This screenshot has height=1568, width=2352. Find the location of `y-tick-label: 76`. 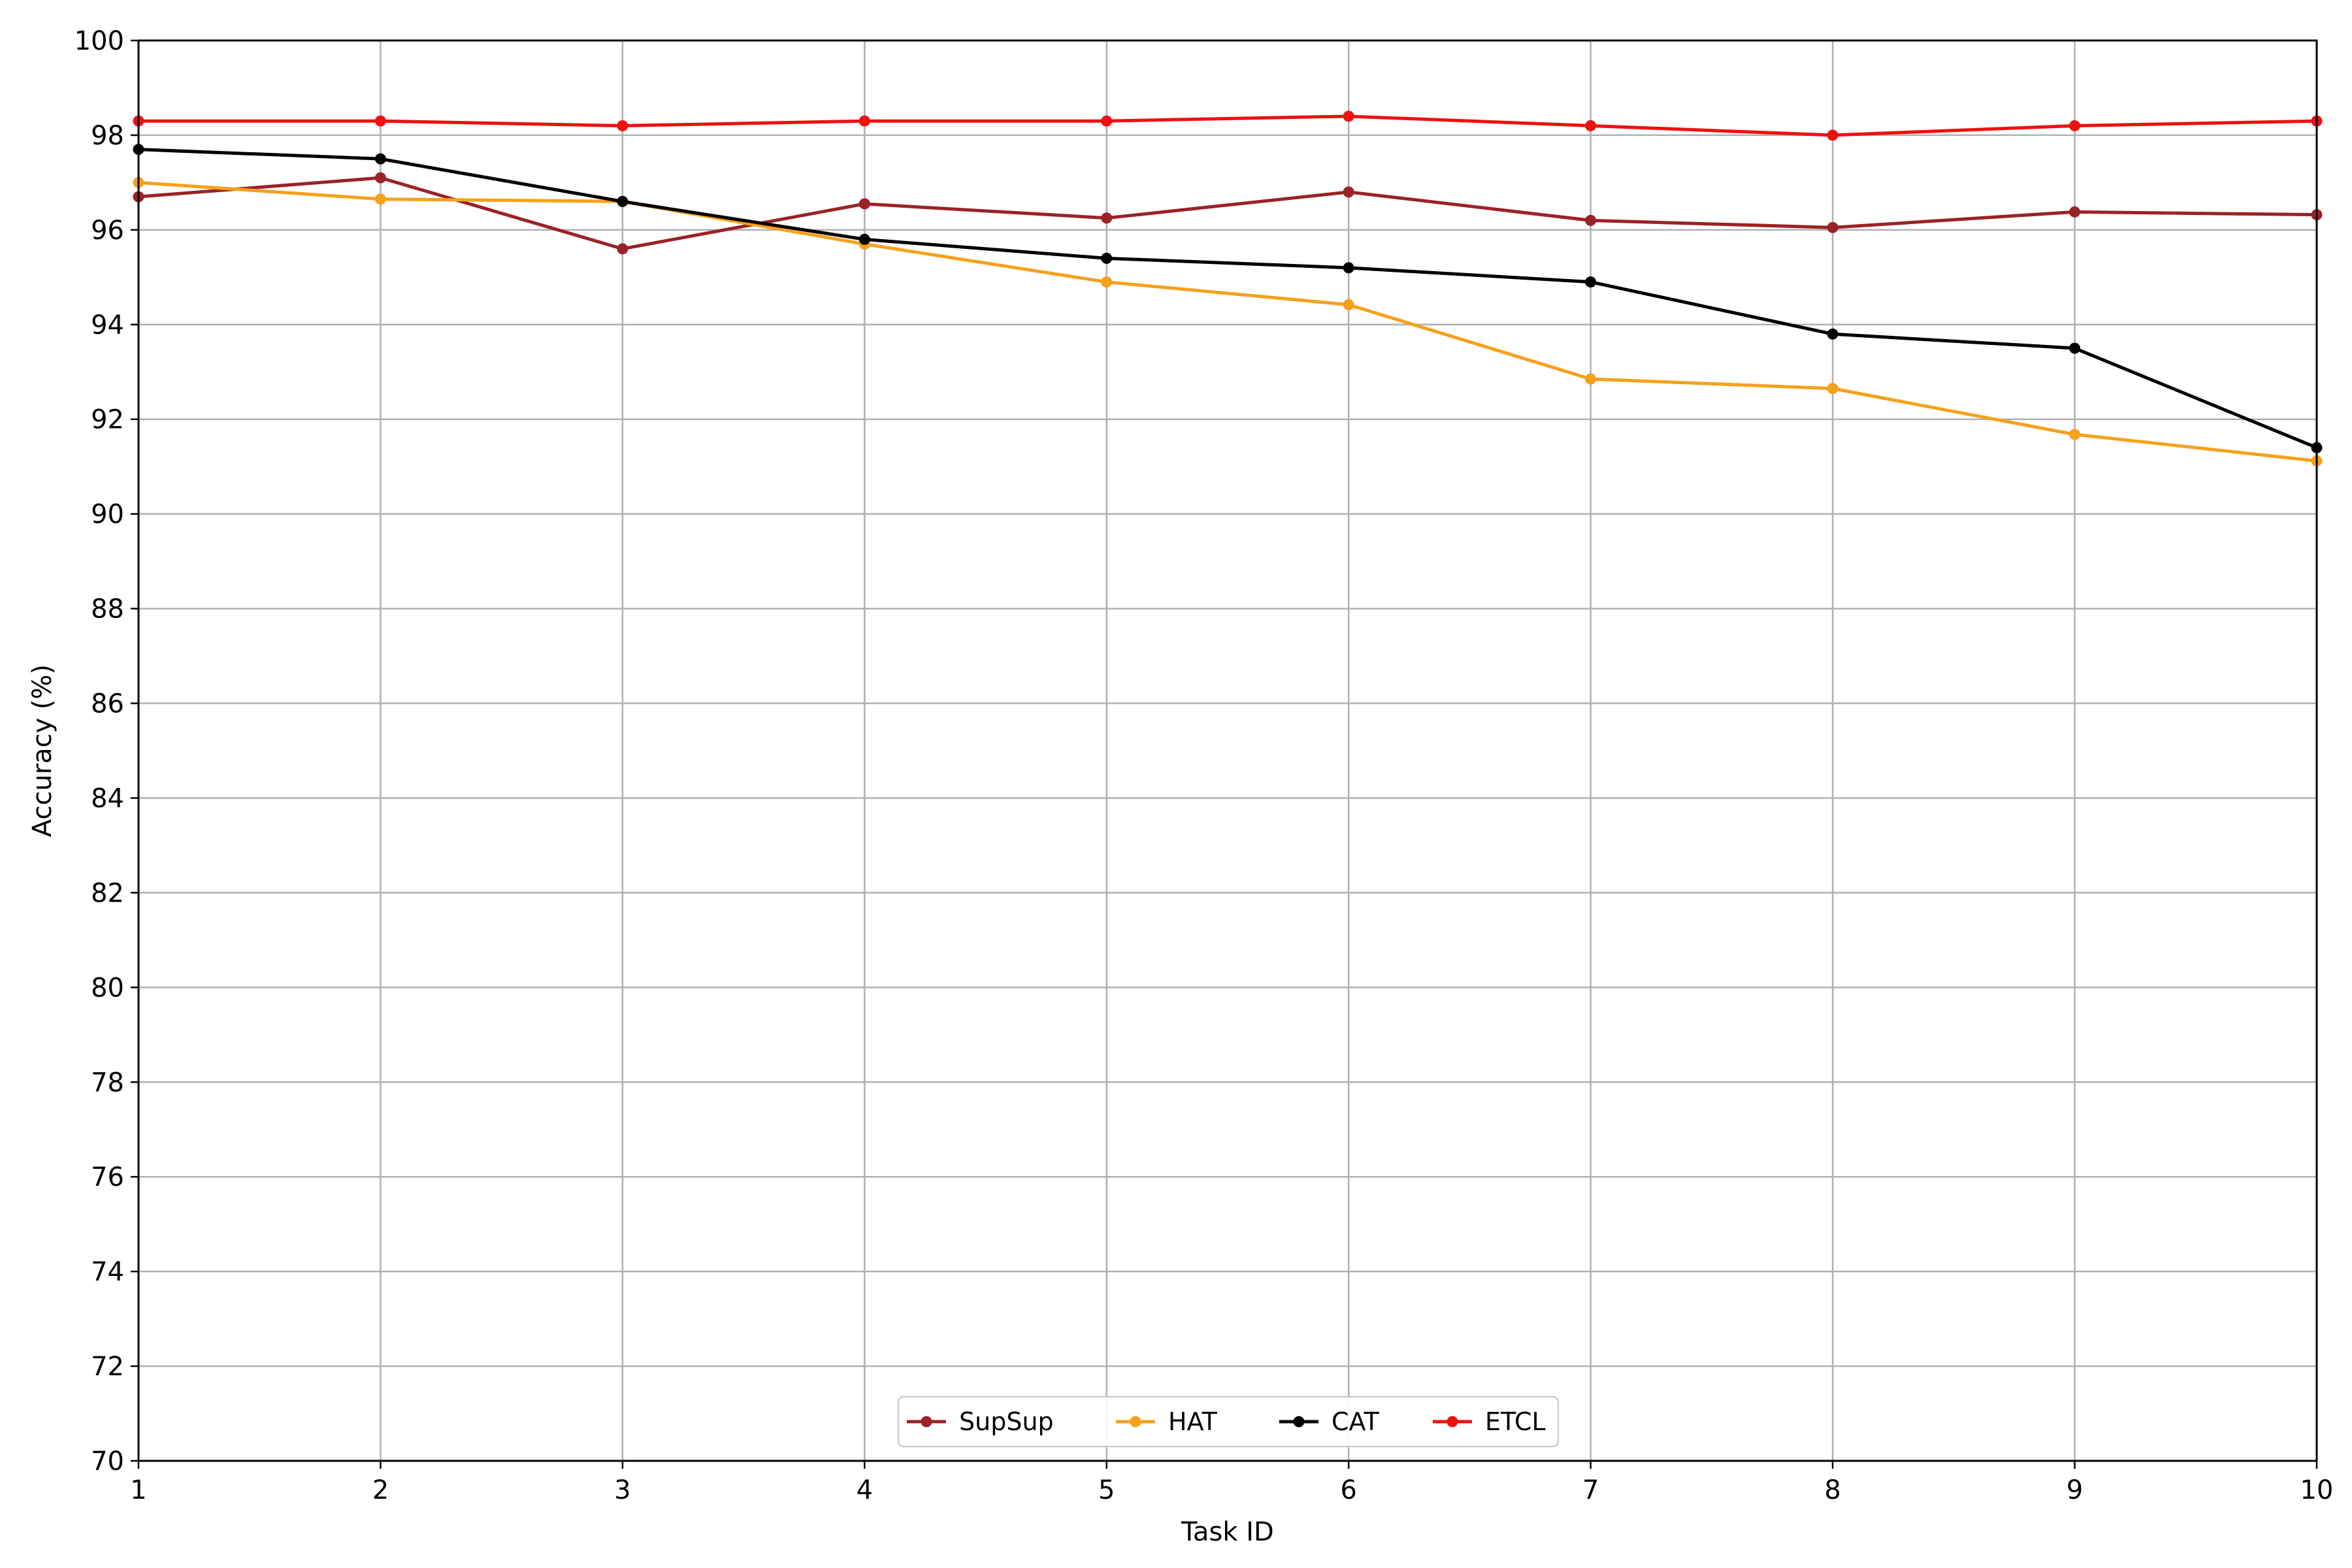

y-tick-label: 76 is located at coordinates (107, 1177).